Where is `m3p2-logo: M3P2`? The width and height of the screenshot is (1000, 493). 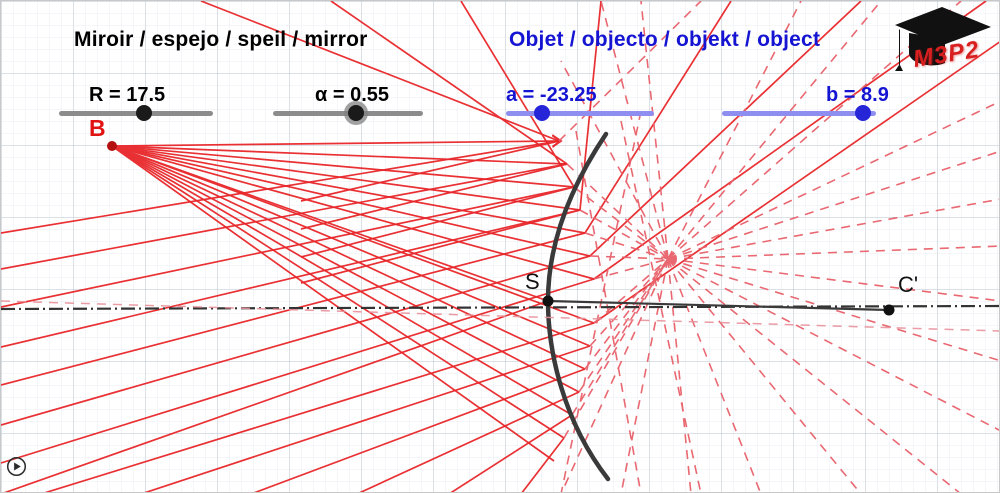
m3p2-logo: M3P2 is located at coordinates (942, 41).